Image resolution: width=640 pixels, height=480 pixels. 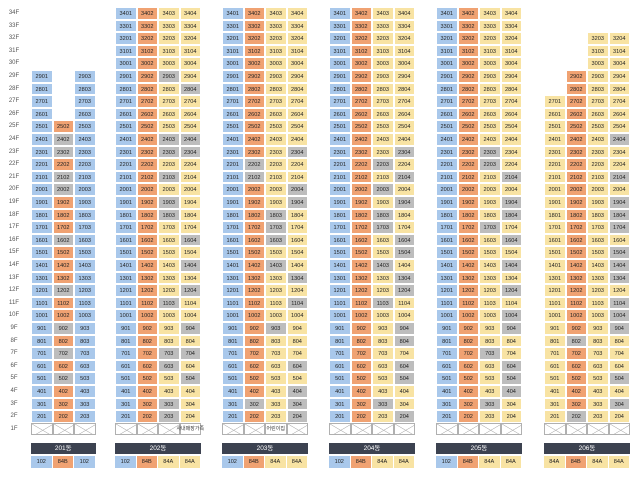 I want to click on unit-cell: 3001, so click(x=233, y=63).